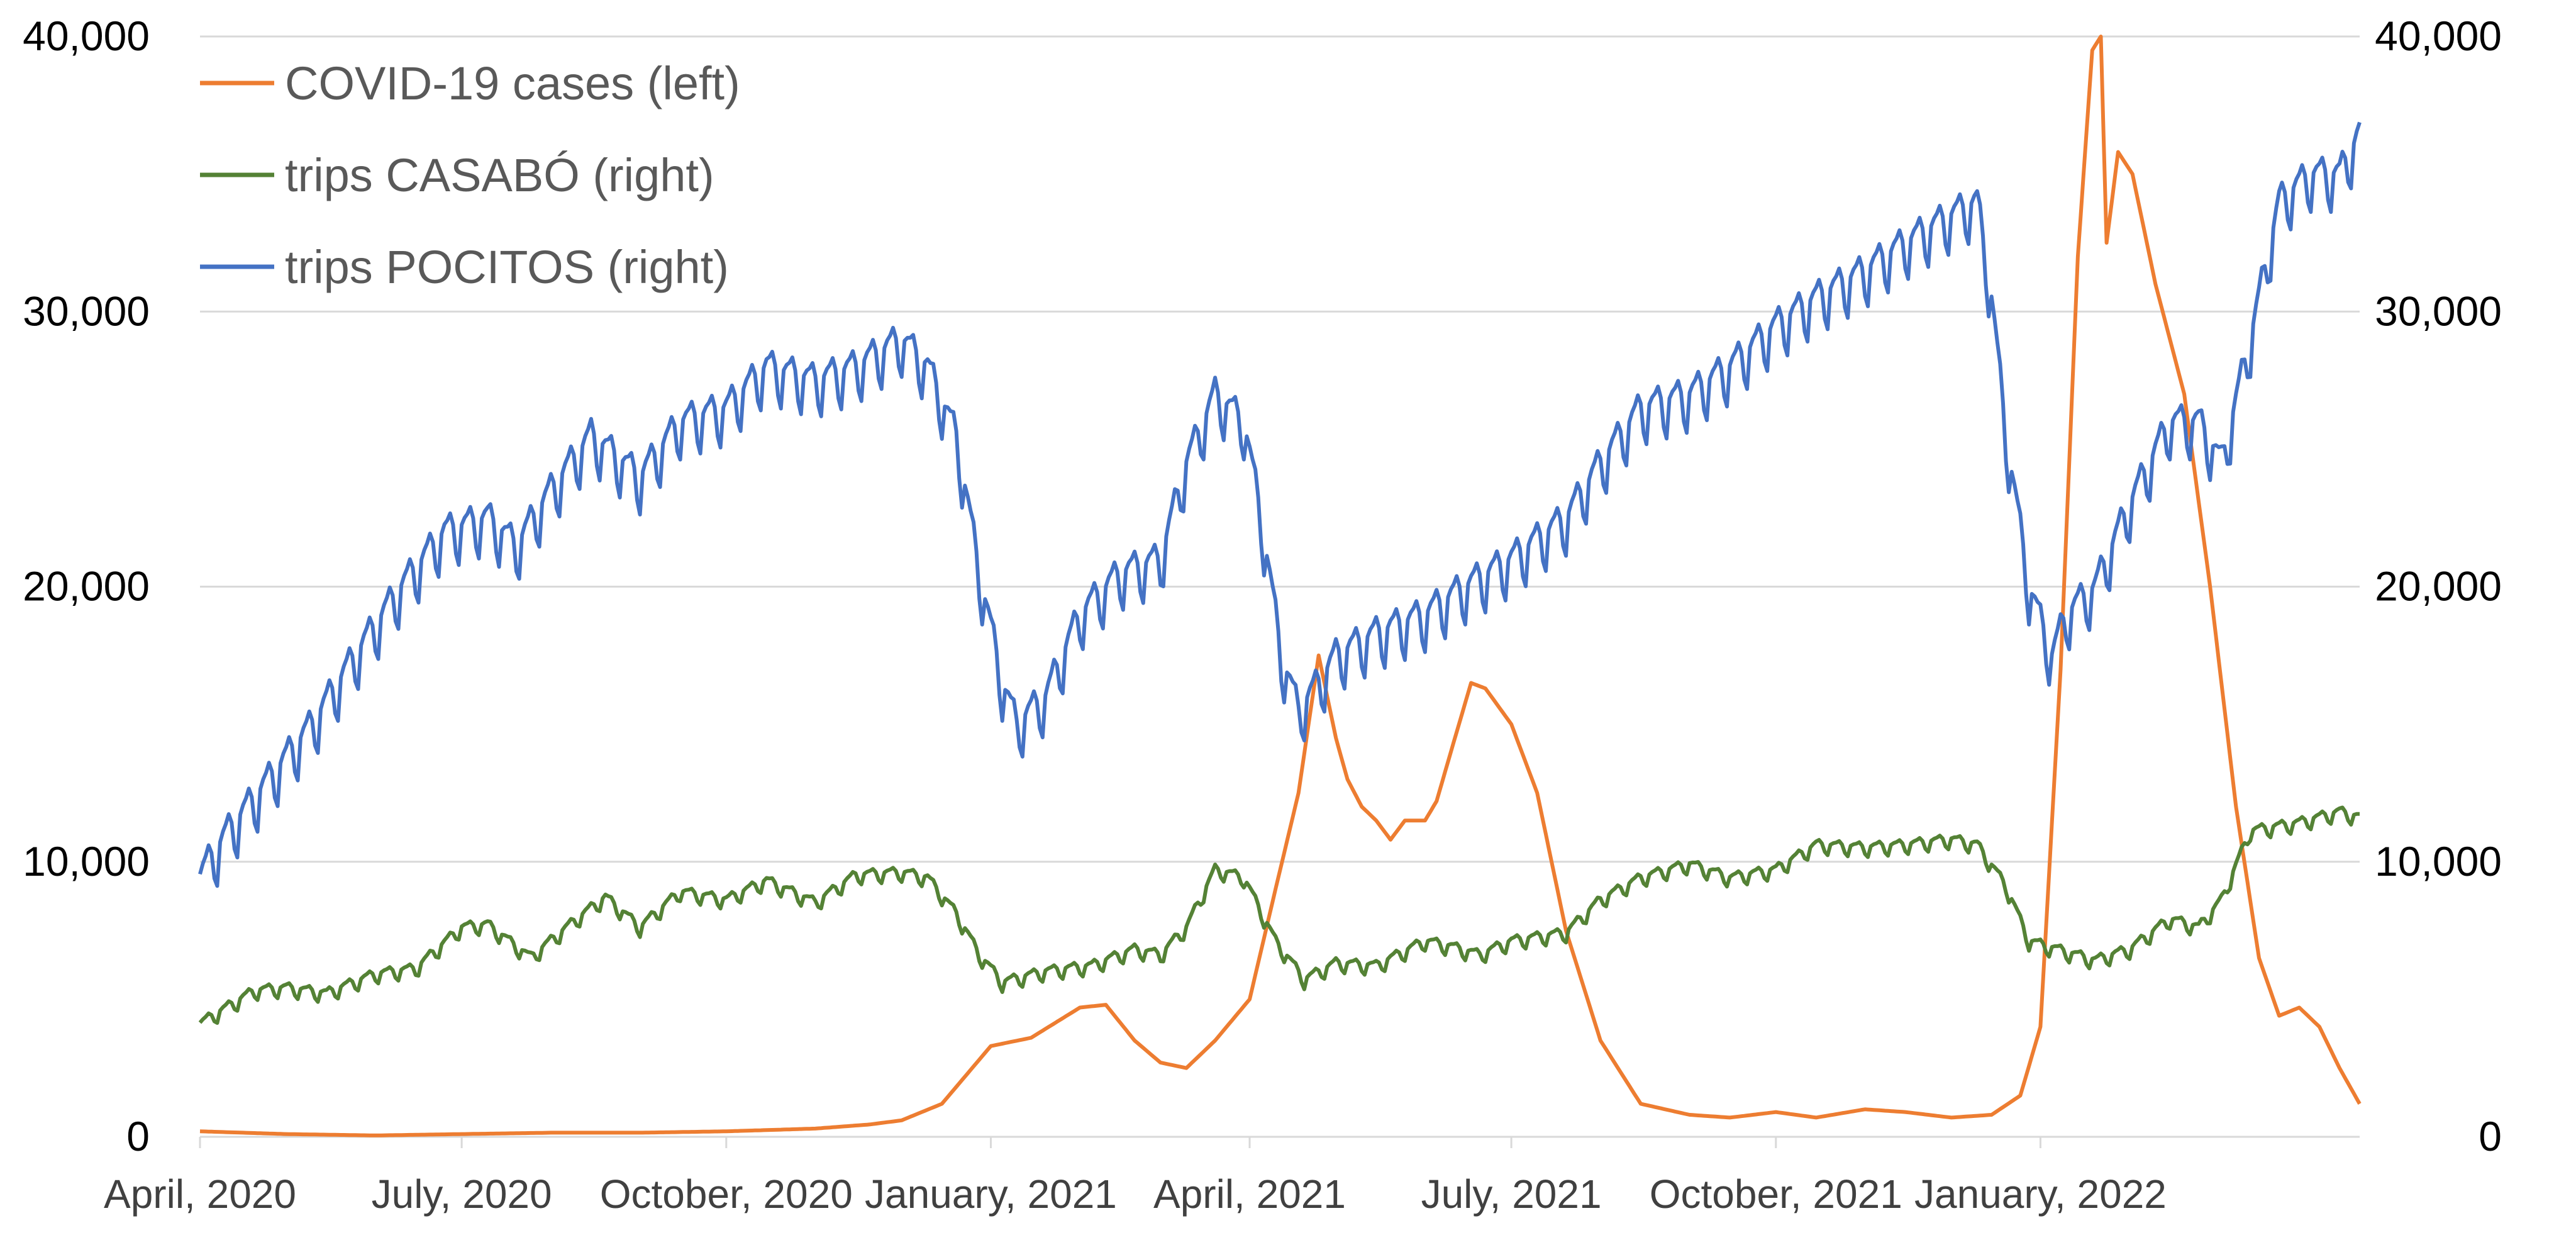 This screenshot has width=2576, height=1240. I want to click on x-tick-label: July, 2020, so click(462, 1194).